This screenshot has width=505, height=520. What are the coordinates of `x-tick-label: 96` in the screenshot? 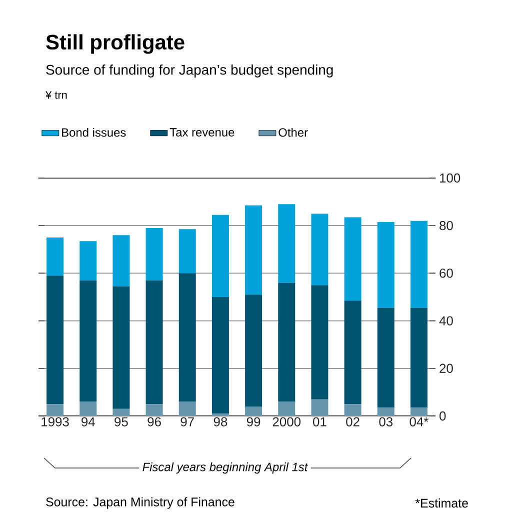 It's located at (154, 421).